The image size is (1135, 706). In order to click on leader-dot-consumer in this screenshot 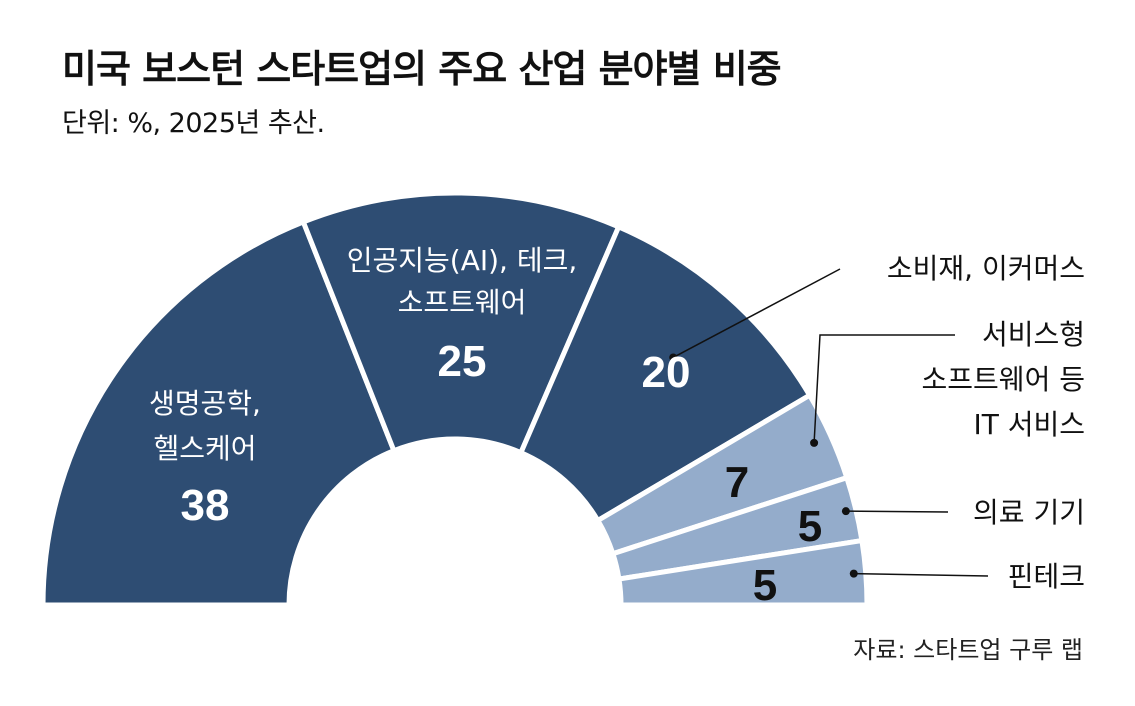, I will do `click(673, 357)`.